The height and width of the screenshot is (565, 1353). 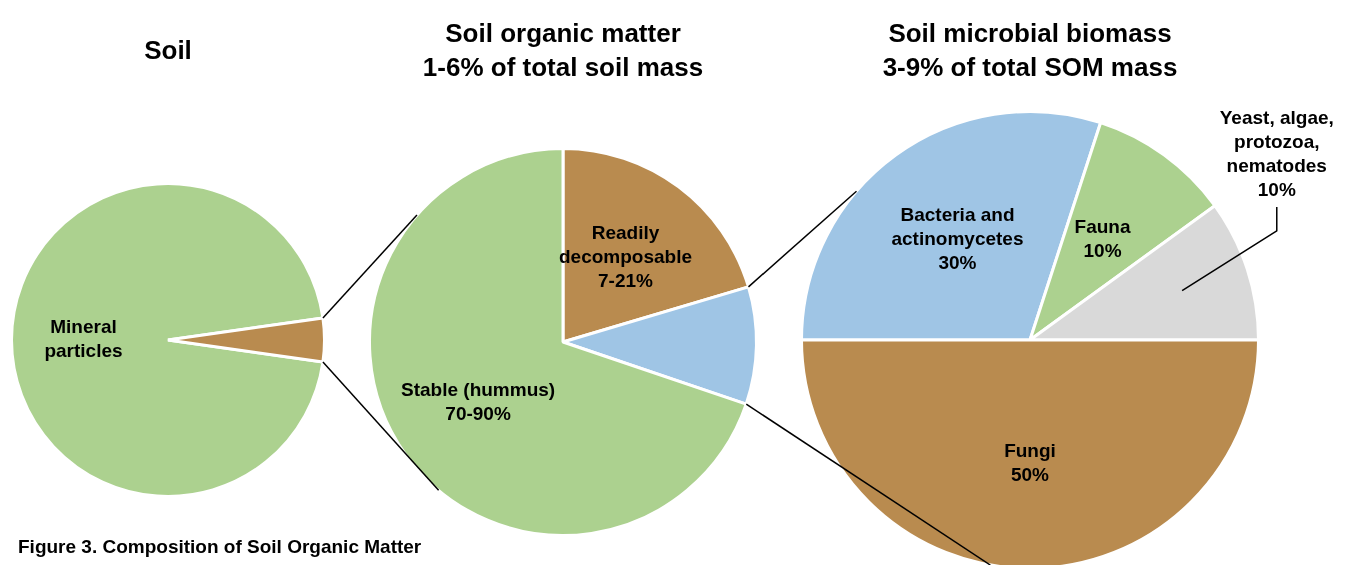 What do you see at coordinates (478, 402) in the screenshot?
I see `slice-label: Stable (hummus) 70-90%` at bounding box center [478, 402].